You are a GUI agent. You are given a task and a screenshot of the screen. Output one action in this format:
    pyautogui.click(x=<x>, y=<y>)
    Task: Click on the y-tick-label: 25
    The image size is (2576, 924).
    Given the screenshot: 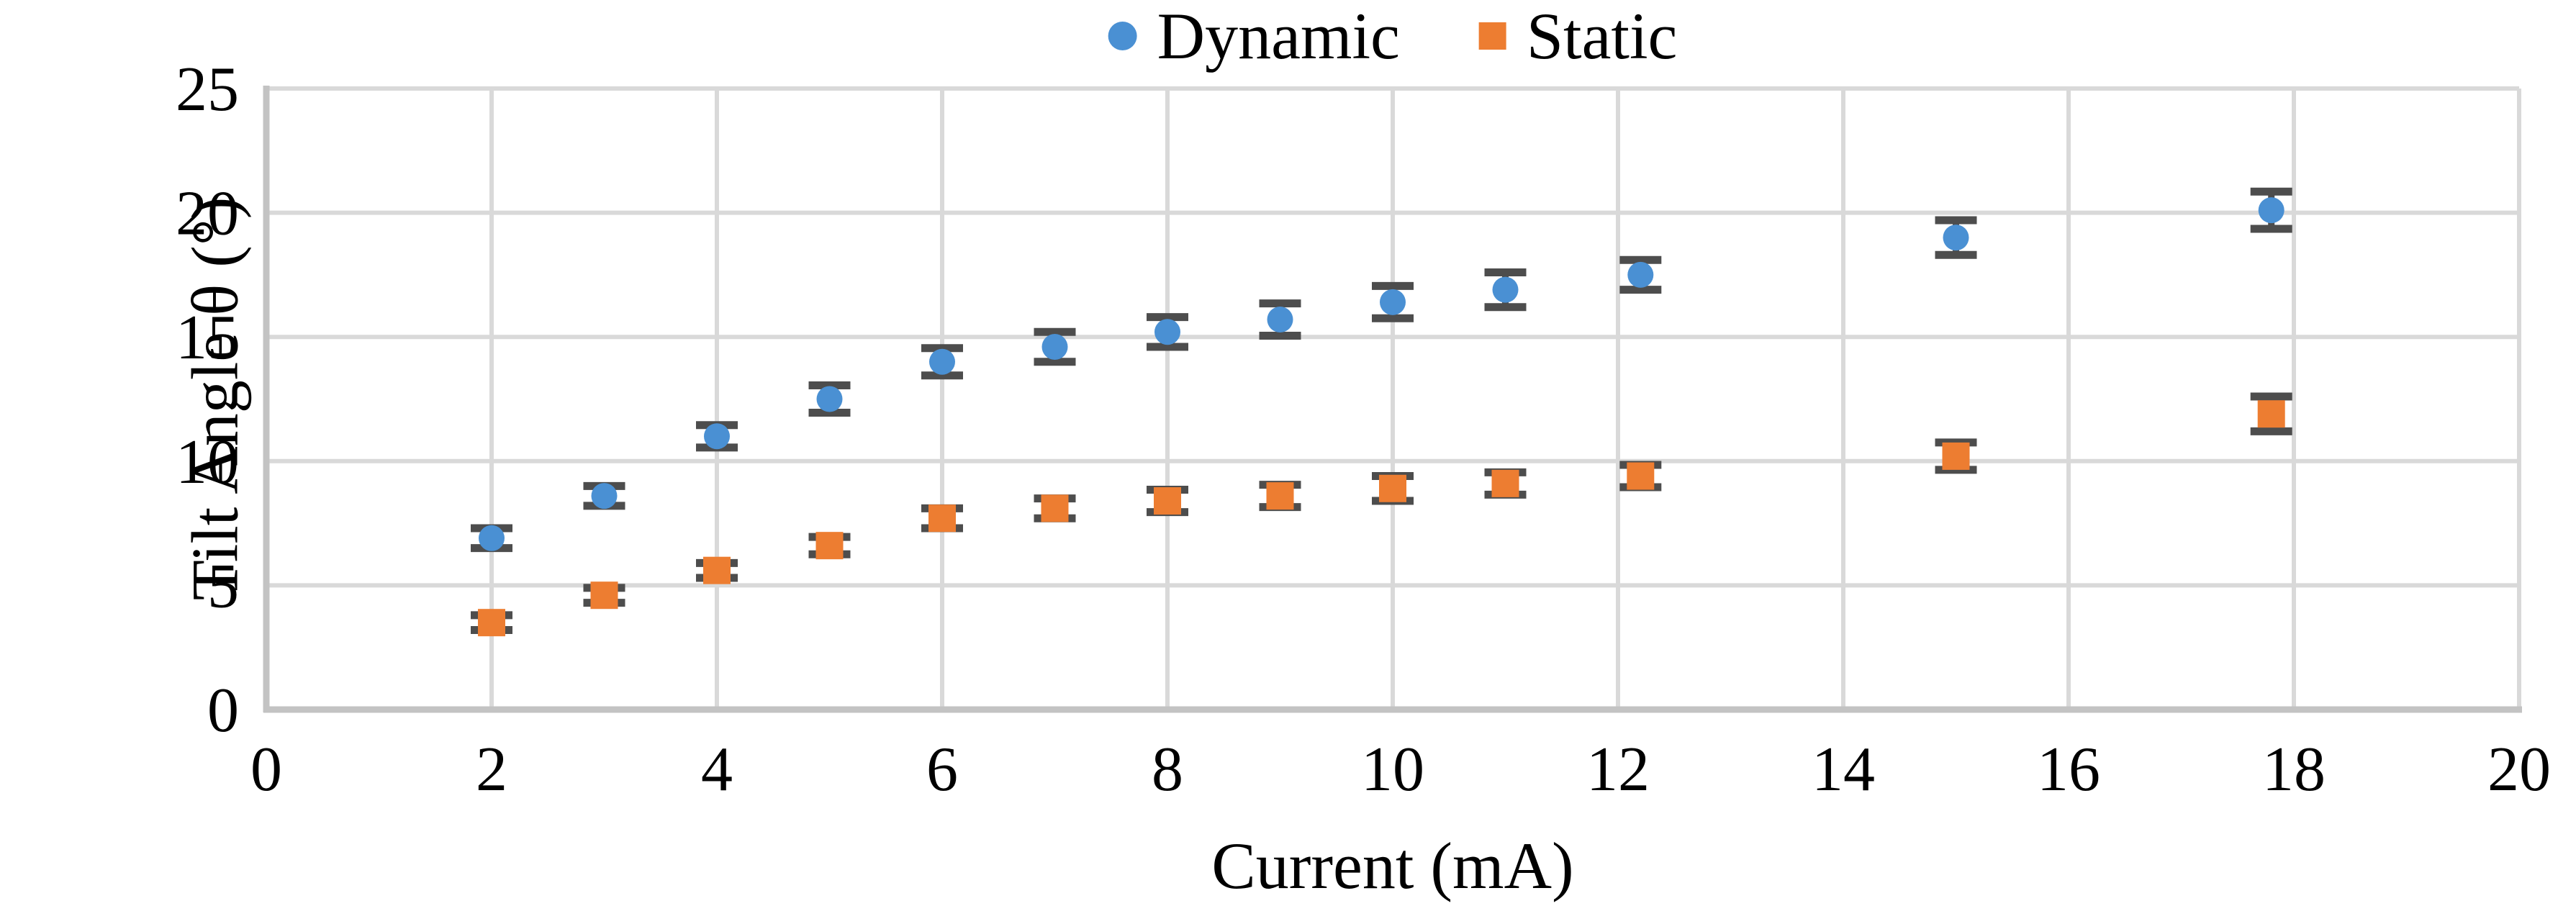 What is the action you would take?
    pyautogui.click(x=207, y=89)
    